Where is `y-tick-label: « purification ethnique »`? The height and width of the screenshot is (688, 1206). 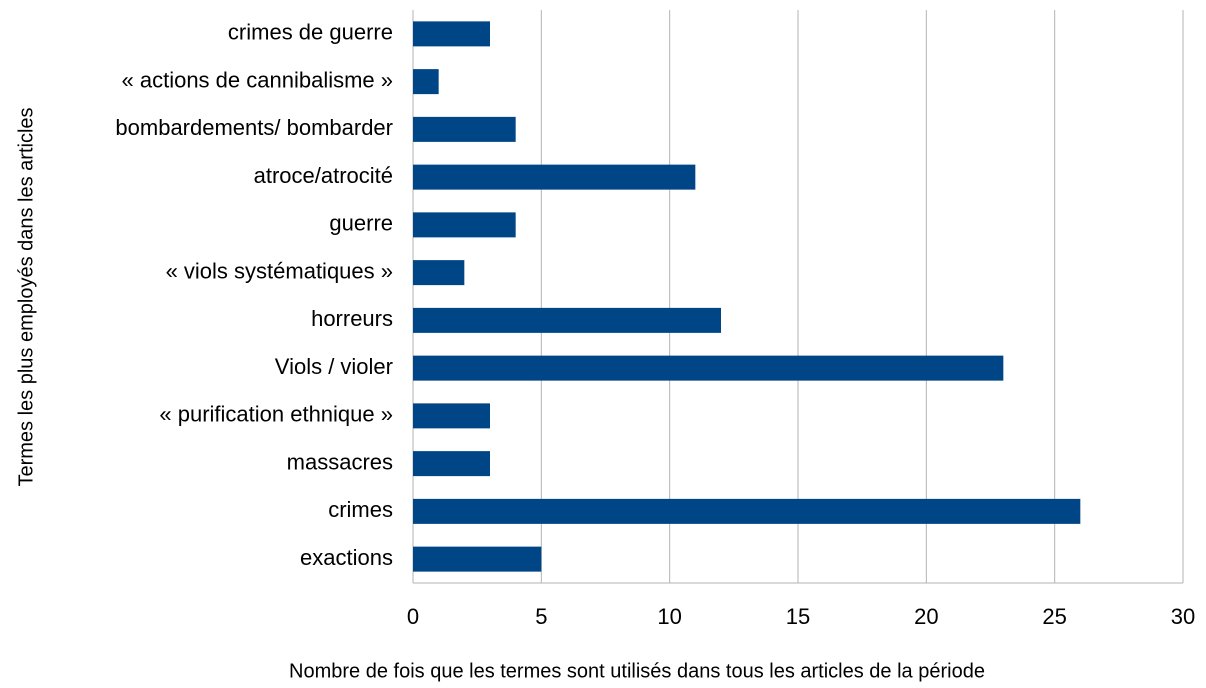 y-tick-label: « purification ethnique » is located at coordinates (276, 414).